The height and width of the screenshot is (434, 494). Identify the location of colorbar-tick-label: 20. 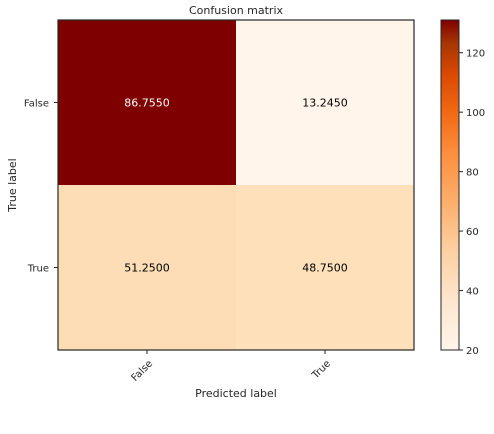
(472, 351).